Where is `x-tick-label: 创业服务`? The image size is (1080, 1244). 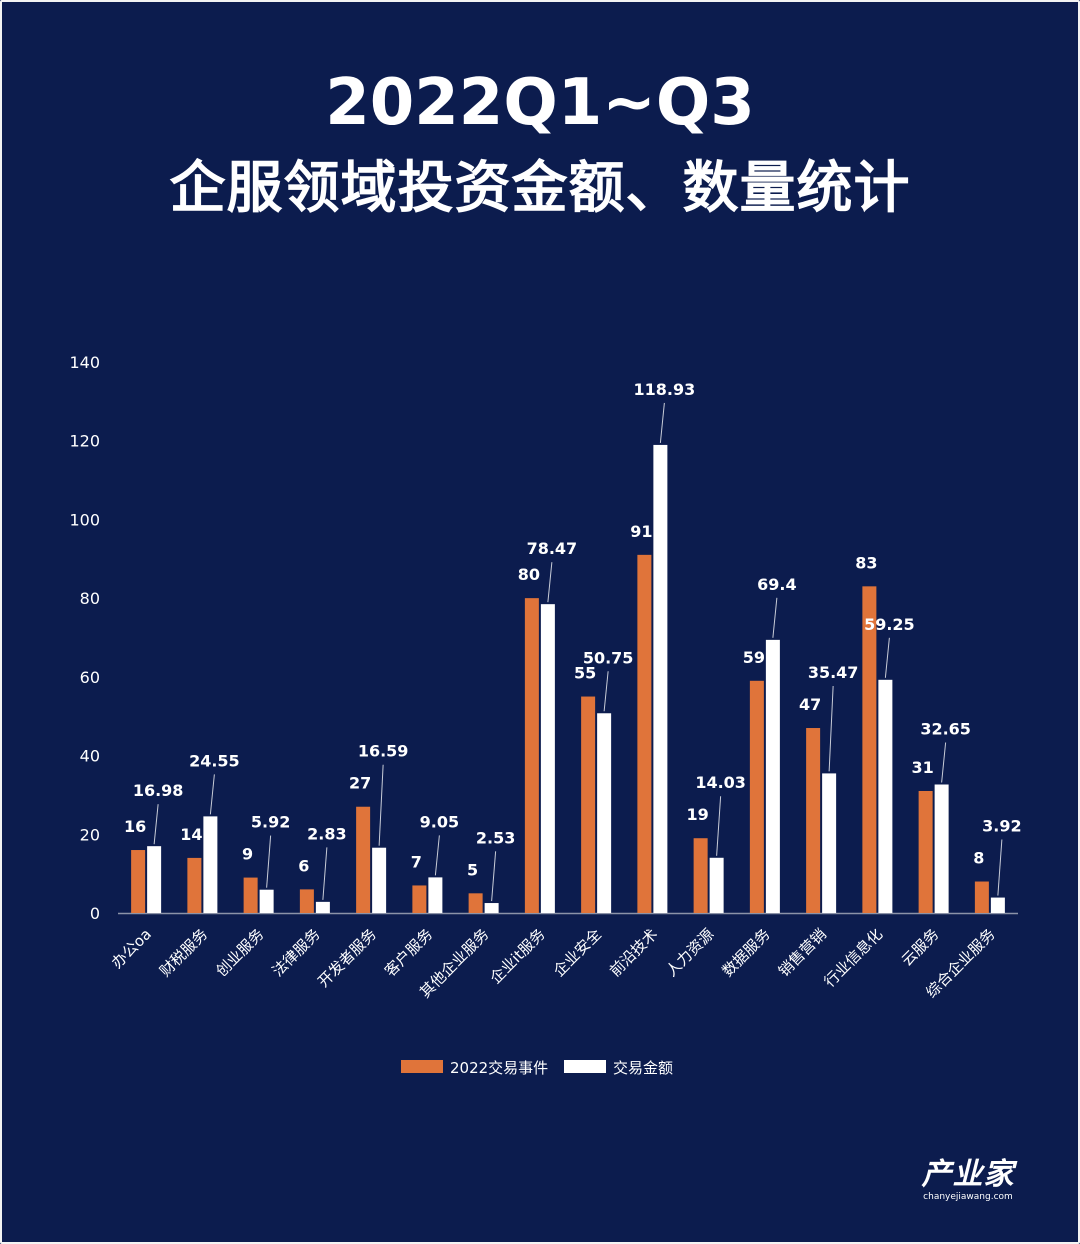 x-tick-label: 创业服务 is located at coordinates (239, 952).